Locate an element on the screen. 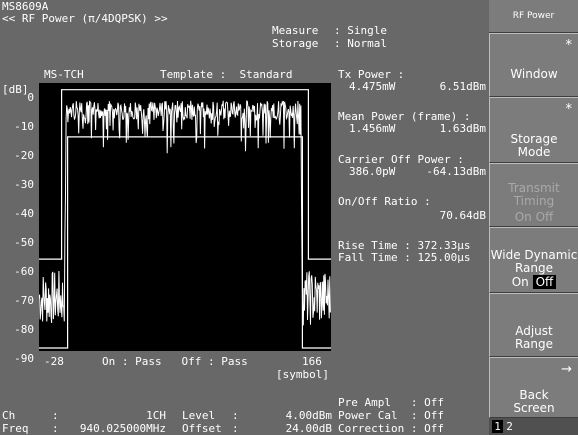  judgement-result: On : Pass Off : Pass is located at coordinates (175, 361).